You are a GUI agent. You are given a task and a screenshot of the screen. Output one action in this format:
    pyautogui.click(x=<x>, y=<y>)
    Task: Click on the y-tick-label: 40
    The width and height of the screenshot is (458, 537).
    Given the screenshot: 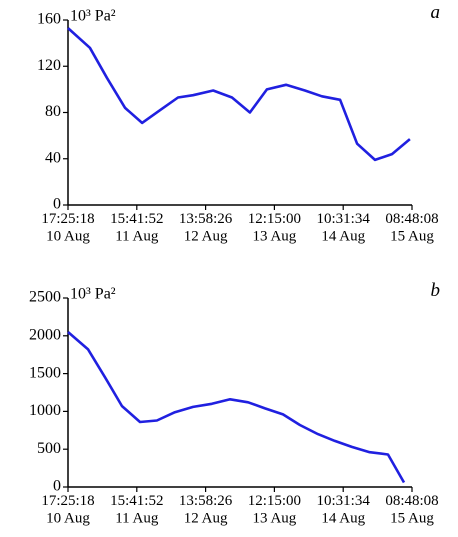 What is the action you would take?
    pyautogui.click(x=53, y=157)
    